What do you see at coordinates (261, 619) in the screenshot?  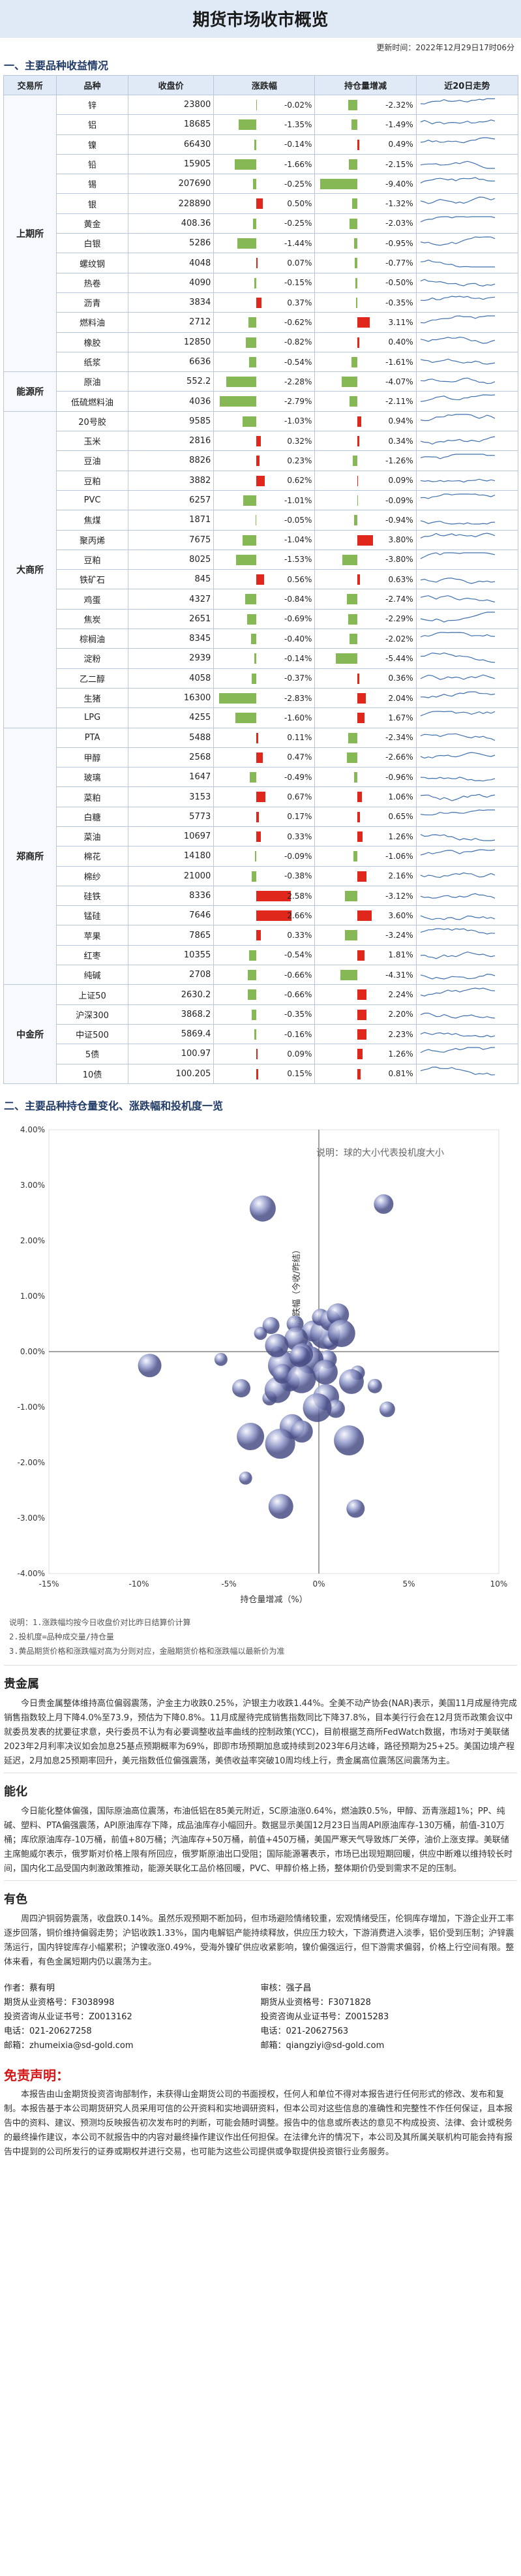 I see `table-row: 焦炭 2651 -0.69% -2.29%` at bounding box center [261, 619].